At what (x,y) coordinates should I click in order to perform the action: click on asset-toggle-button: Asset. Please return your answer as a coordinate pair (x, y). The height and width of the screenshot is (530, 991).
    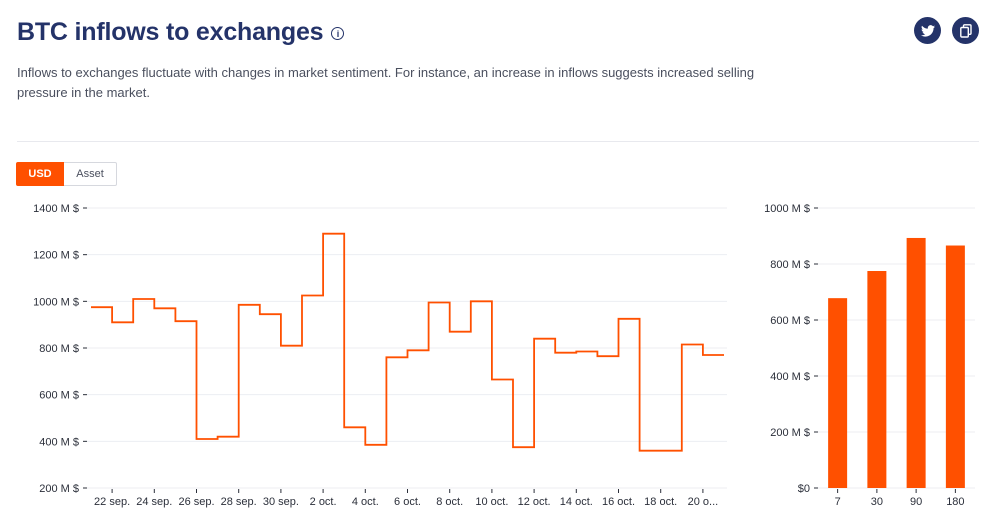
    Looking at the image, I should click on (90, 174).